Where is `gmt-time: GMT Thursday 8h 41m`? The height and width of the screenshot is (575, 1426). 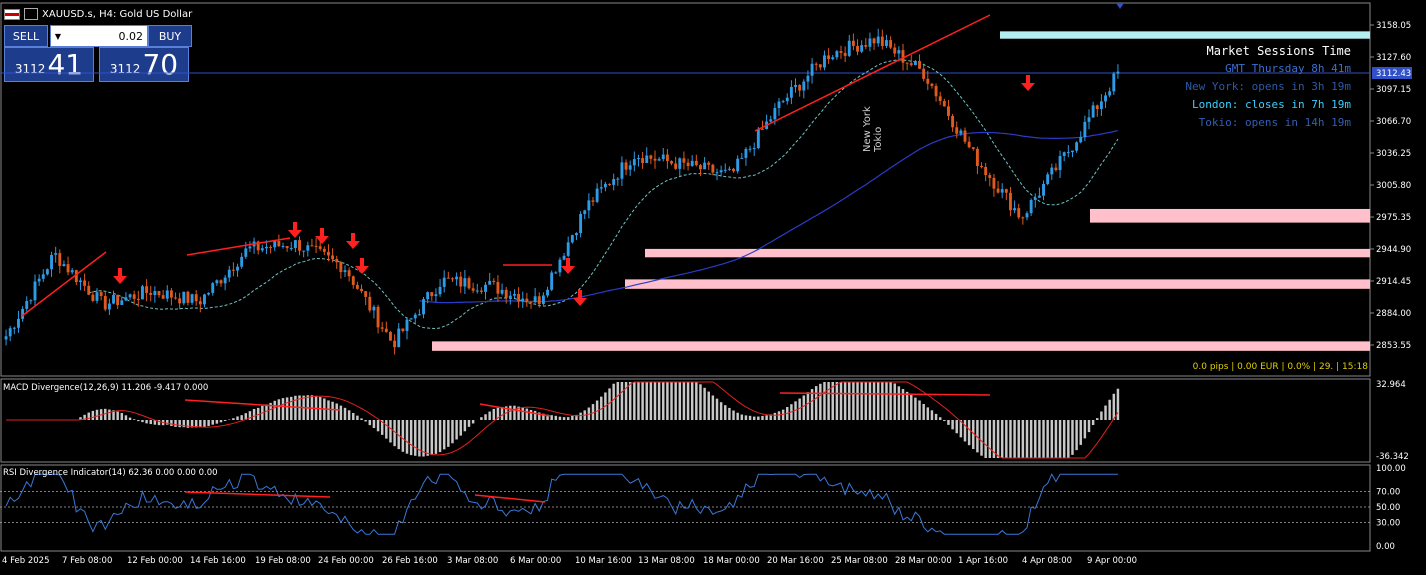
gmt-time: GMT Thursday 8h 41m is located at coordinates (1288, 68).